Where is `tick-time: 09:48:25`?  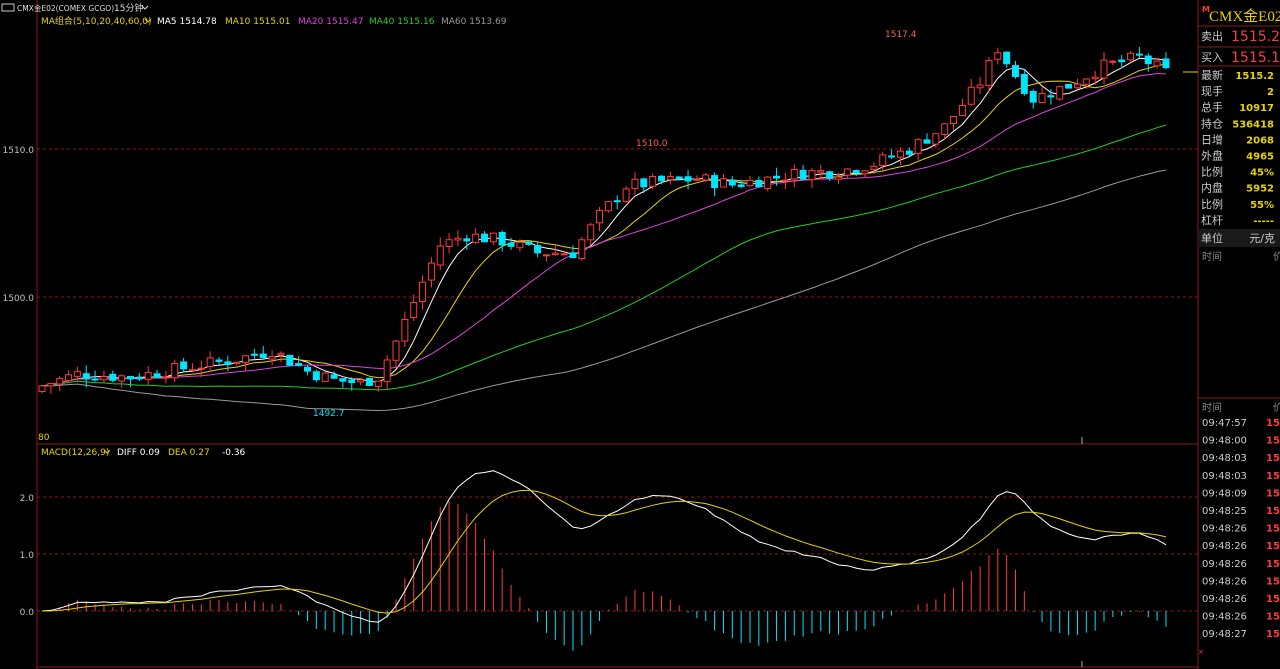 tick-time: 09:48:25 is located at coordinates (1224, 511).